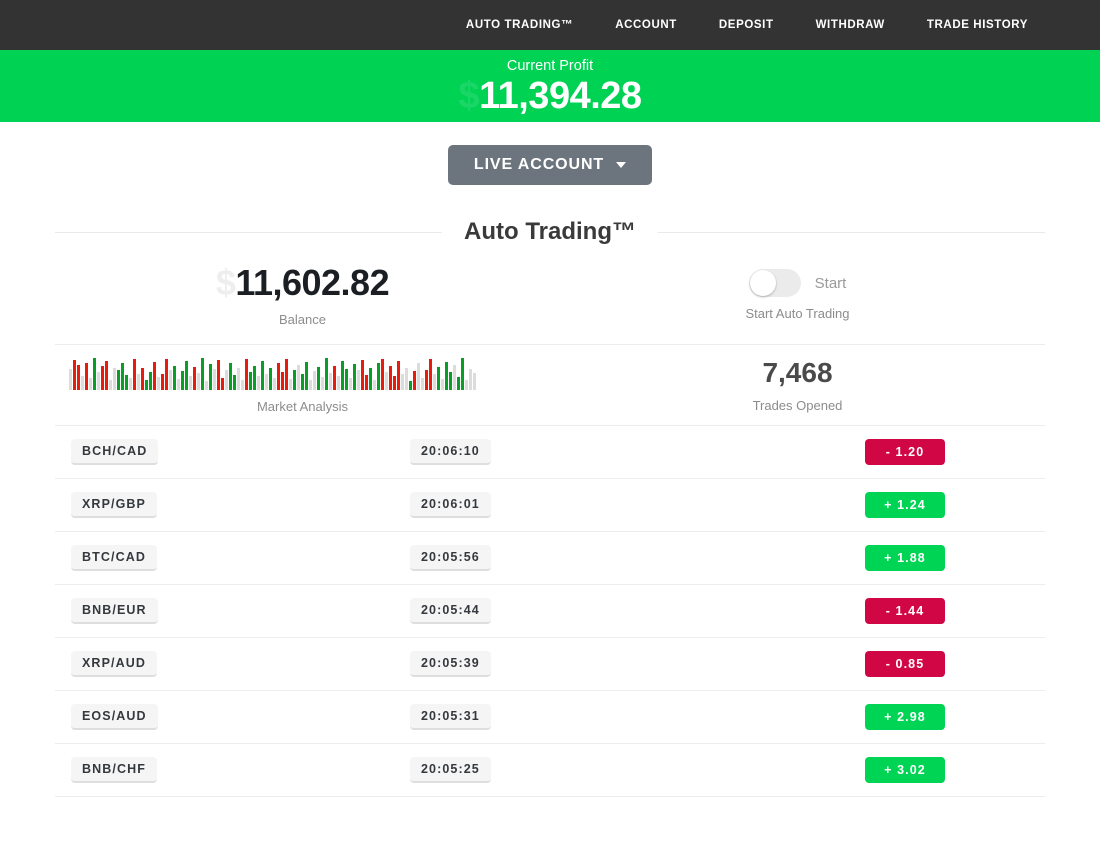 The image size is (1100, 844). Describe the element at coordinates (550, 770) in the screenshot. I see `table-row: BNB/CHF 20:05:25 + 3.02` at that location.